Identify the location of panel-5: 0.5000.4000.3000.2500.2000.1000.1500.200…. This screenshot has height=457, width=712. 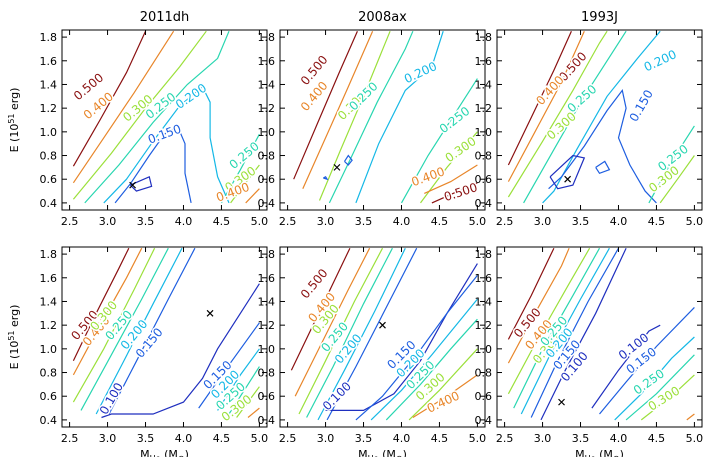
(372, 351).